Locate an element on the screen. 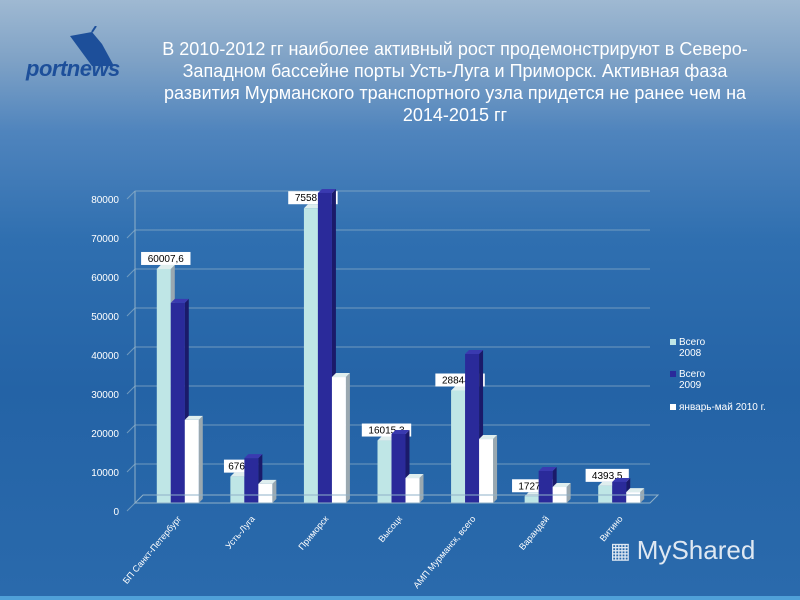  x-tick-label: АМП Мурманск, всего is located at coordinates (444, 552).